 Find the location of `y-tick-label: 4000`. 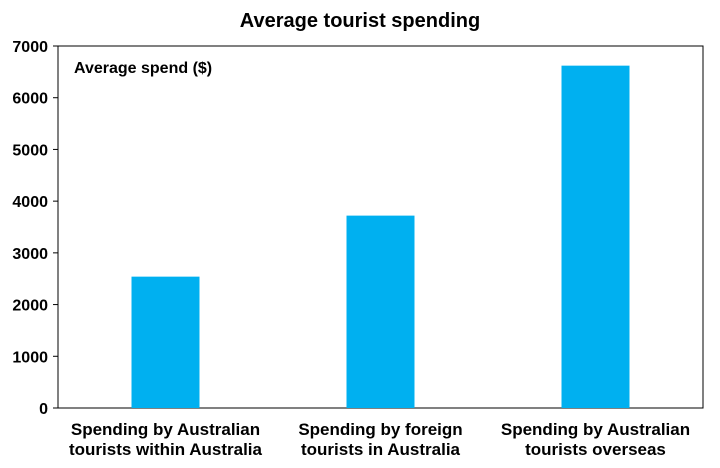

y-tick-label: 4000 is located at coordinates (30, 202).